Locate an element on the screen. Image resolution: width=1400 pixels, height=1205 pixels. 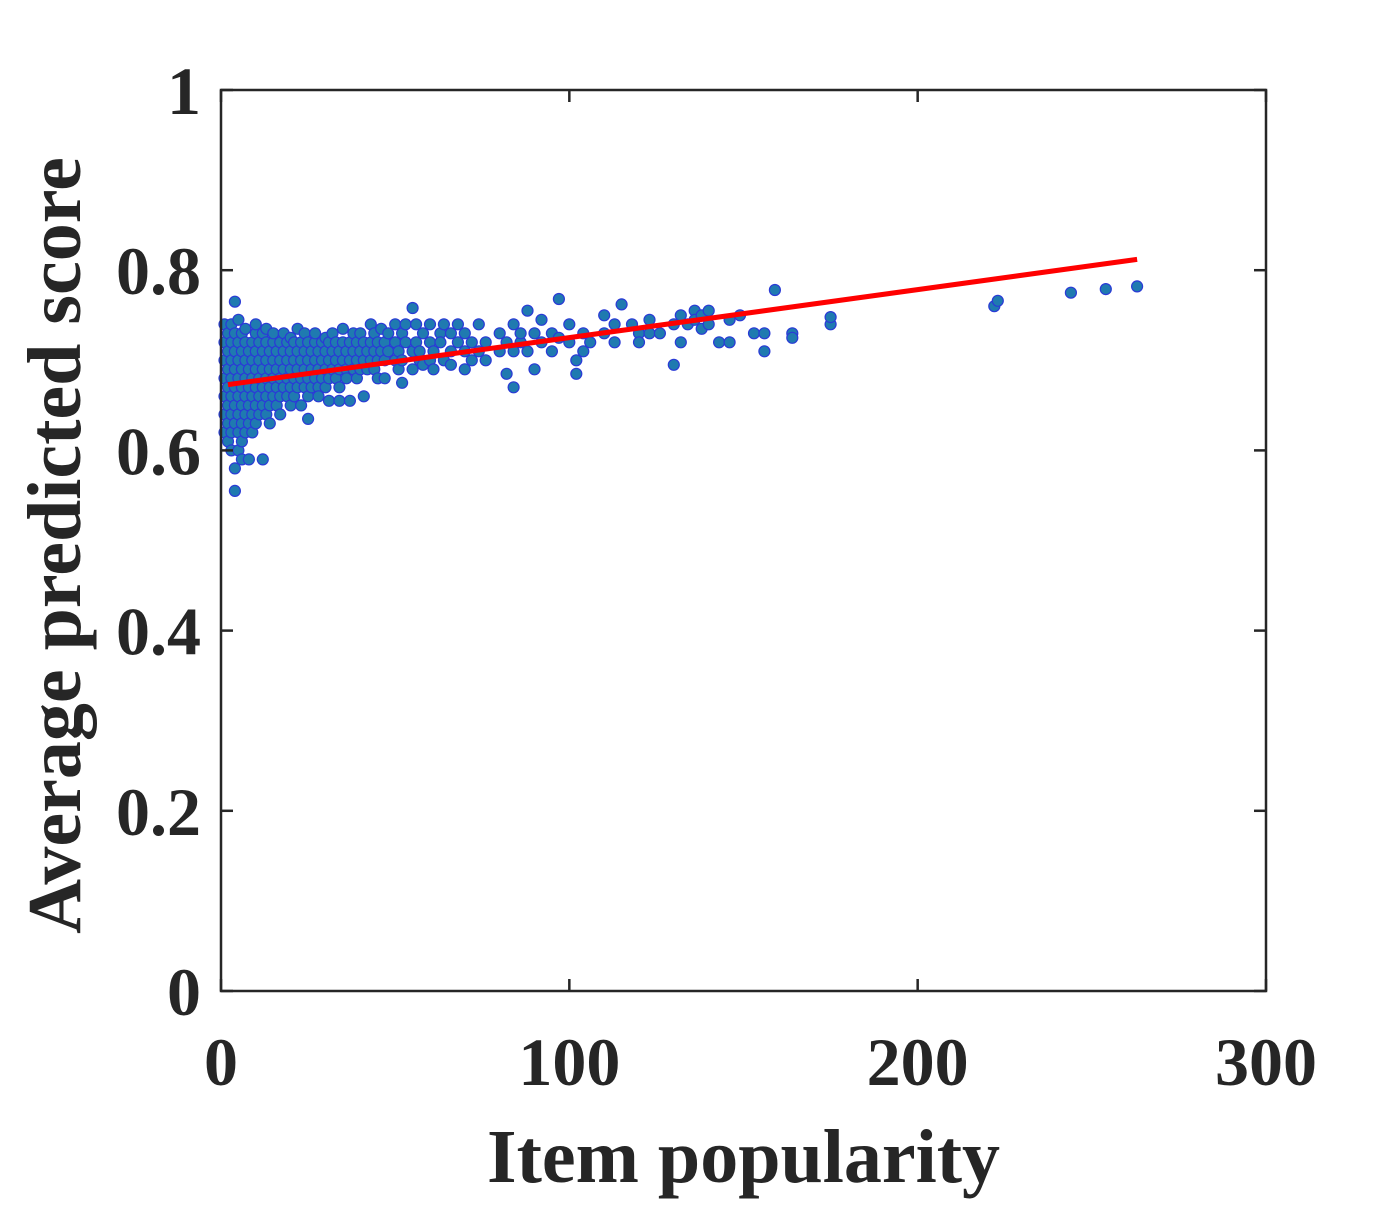
trend-line is located at coordinates (682, 322).